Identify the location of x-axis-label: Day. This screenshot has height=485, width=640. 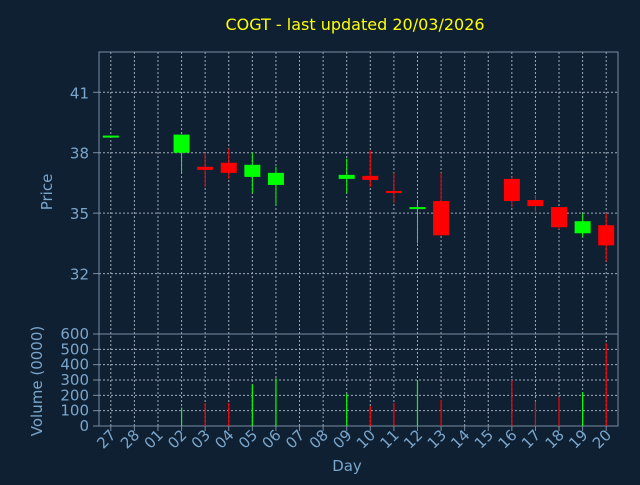
(347, 466).